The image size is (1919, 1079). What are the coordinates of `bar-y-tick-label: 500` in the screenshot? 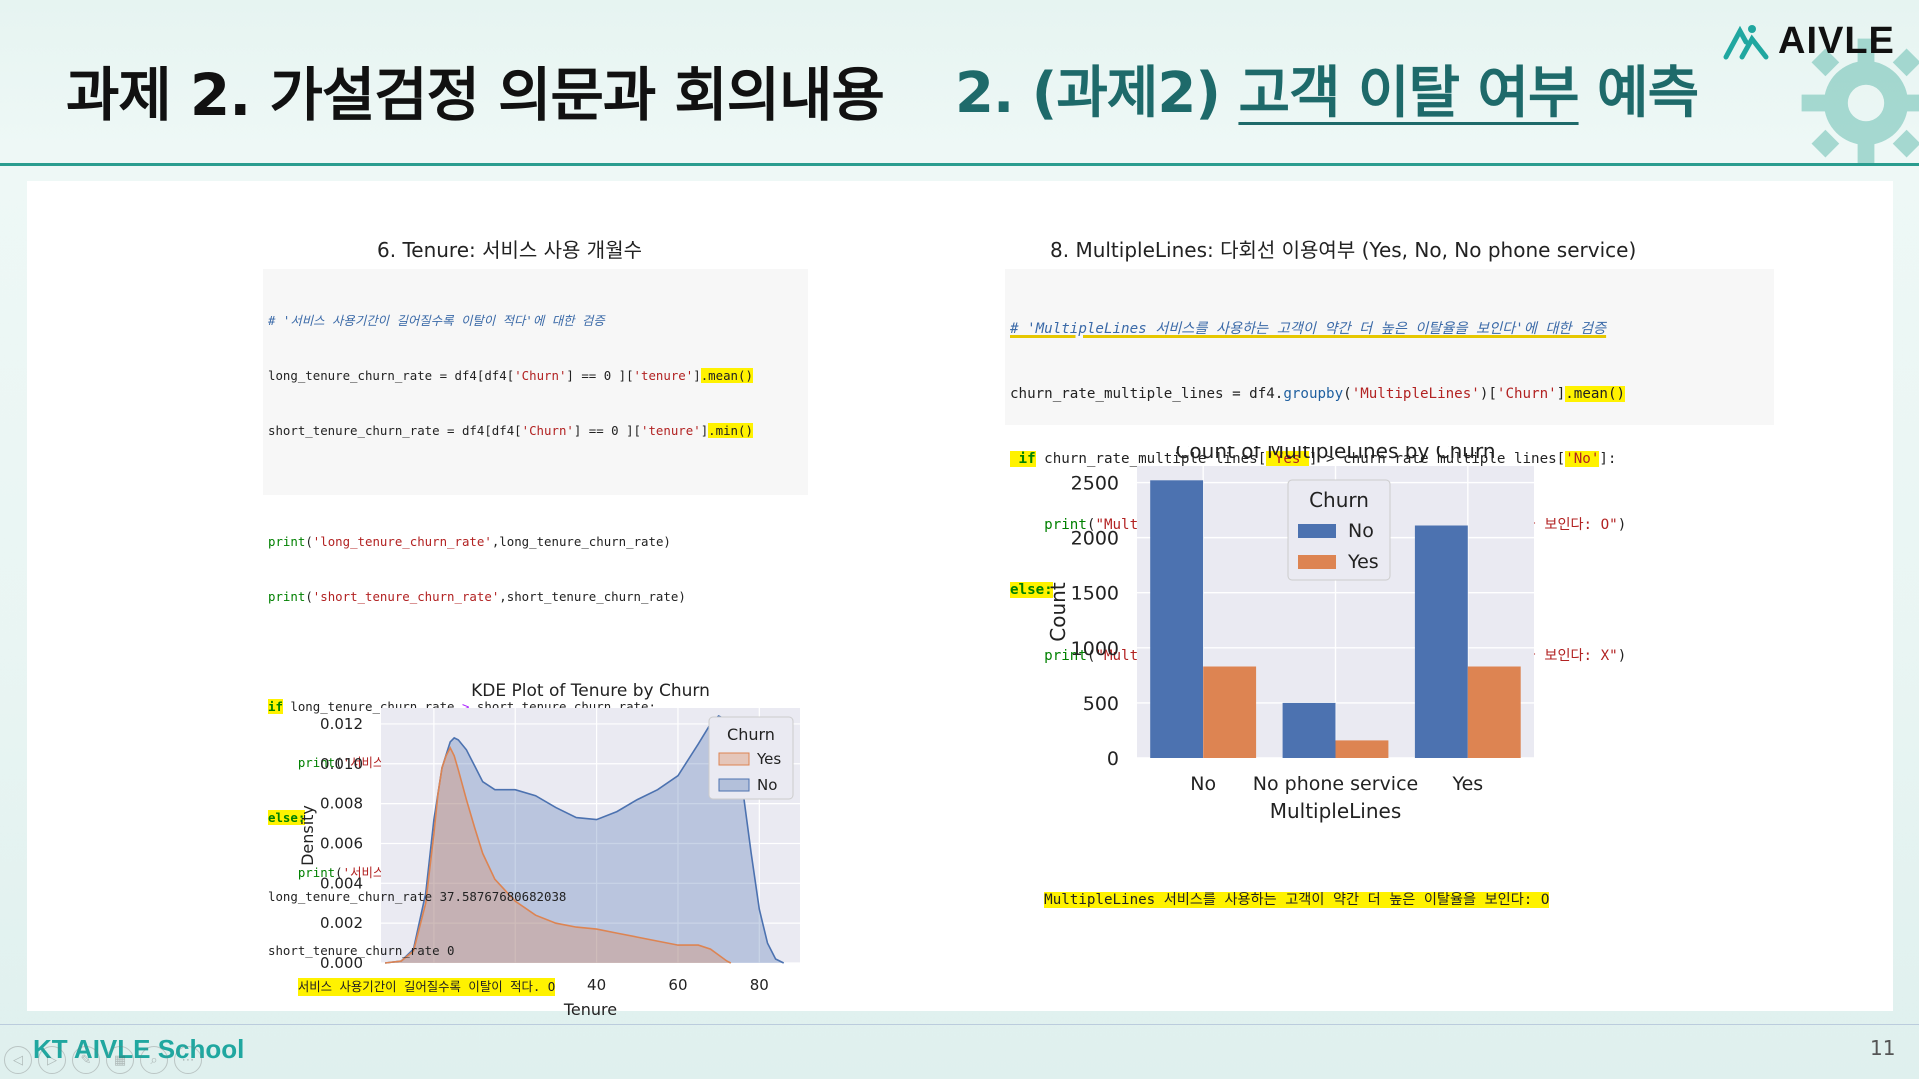 It's located at (1101, 704).